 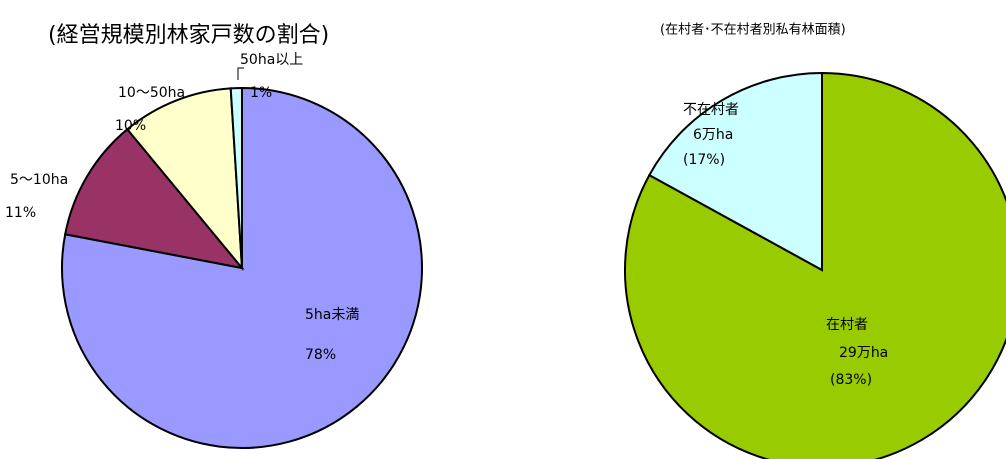 I want to click on slice-value-label: 29万ha, so click(x=863, y=353).